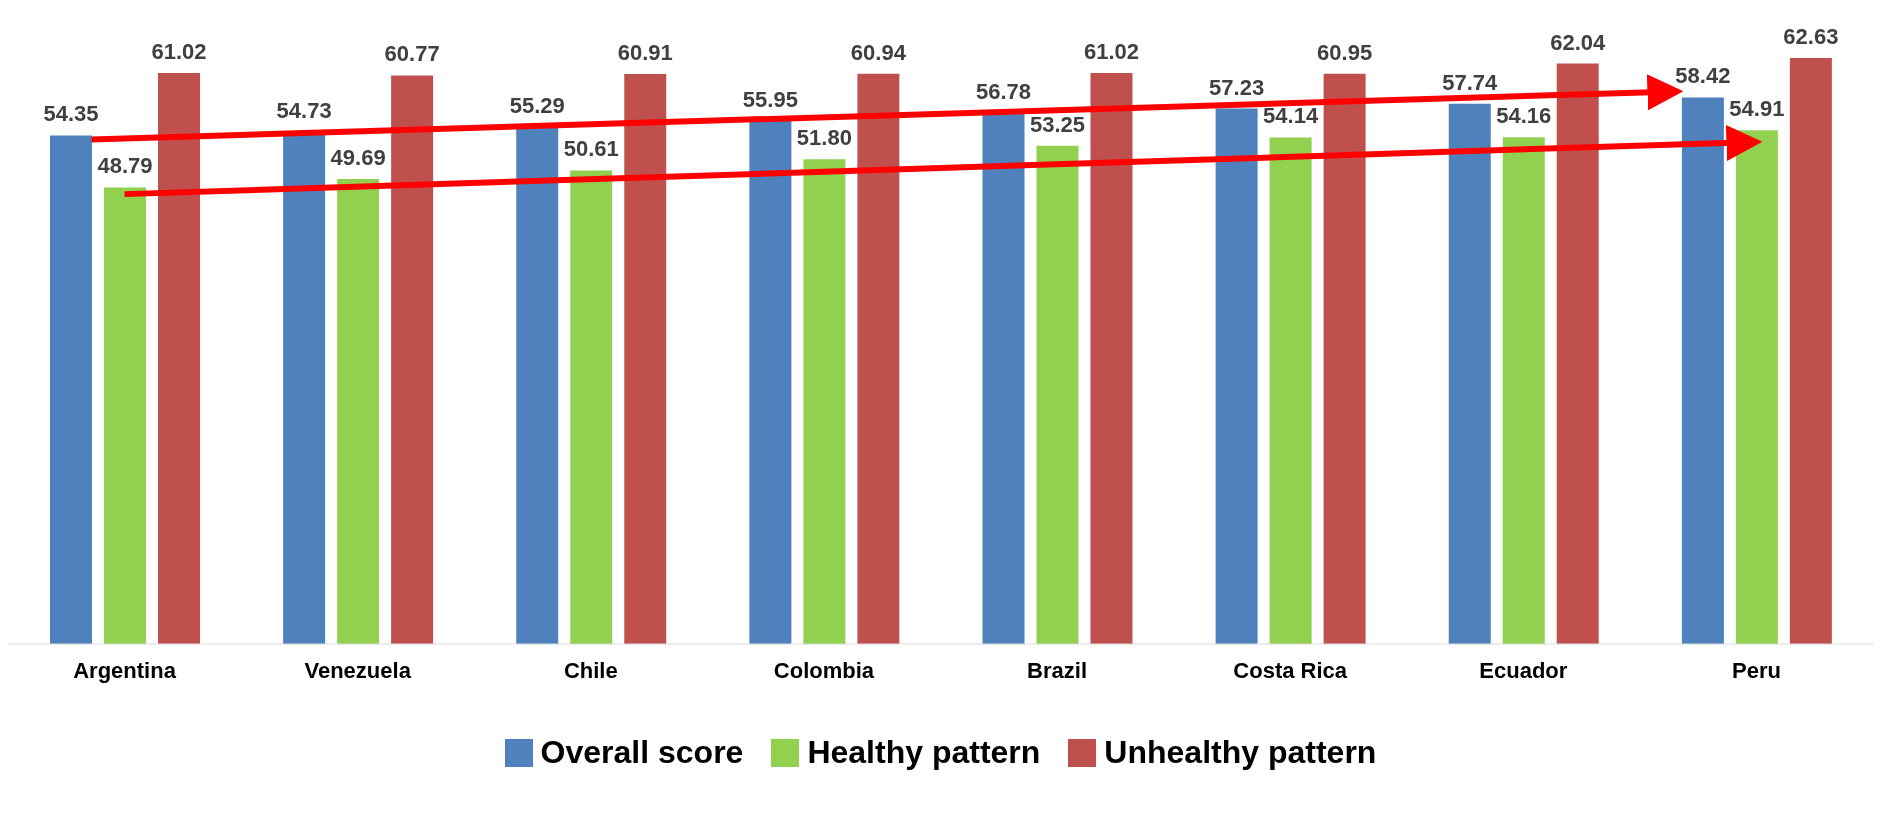 Image resolution: width=1881 pixels, height=832 pixels. Describe the element at coordinates (590, 670) in the screenshot. I see `x-tick-label: Chile` at that location.